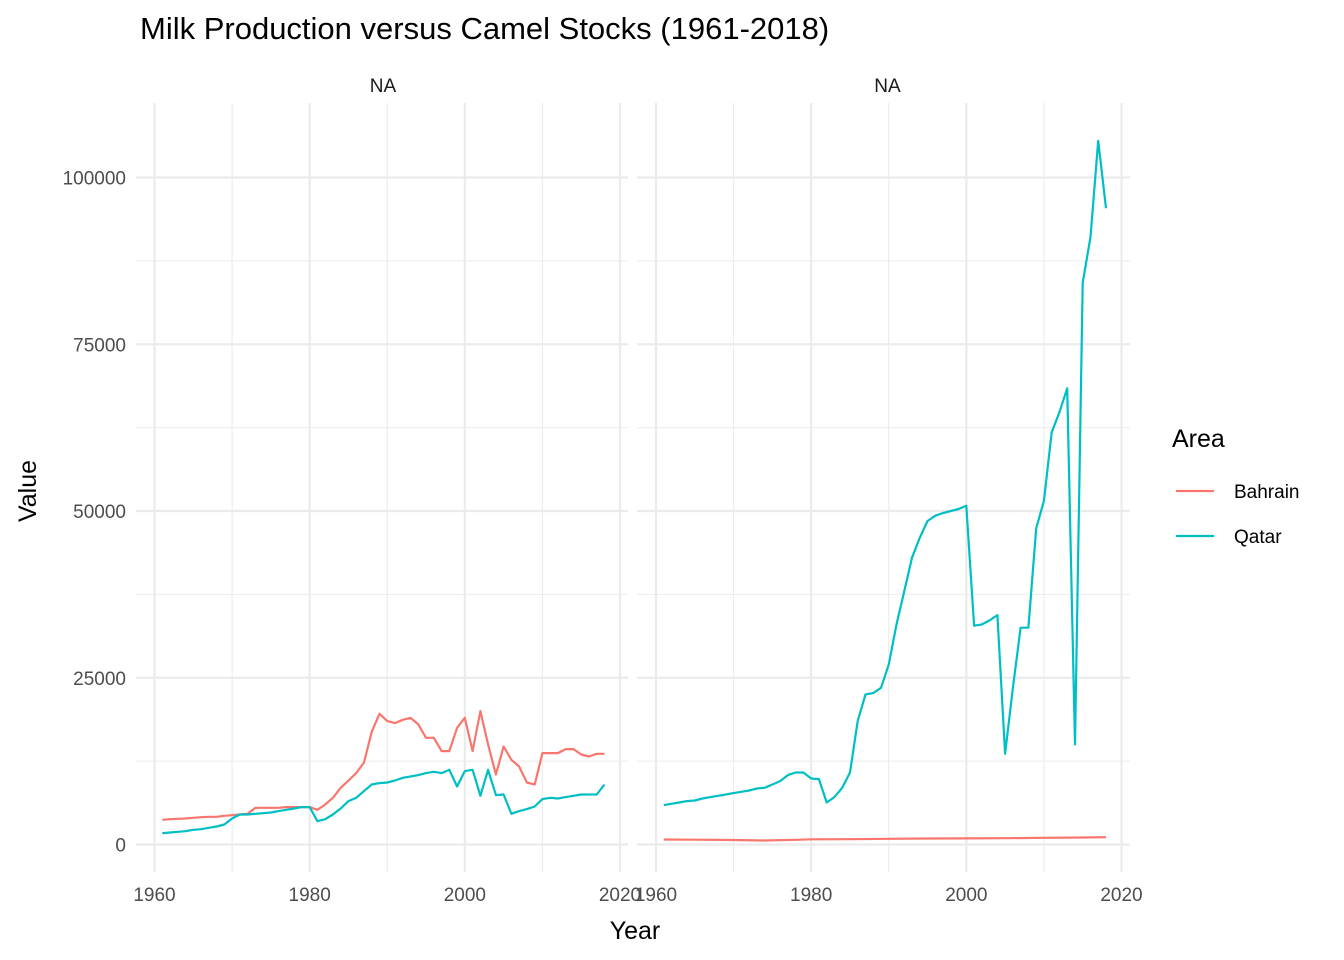 This screenshot has height=960, width=1344. I want to click on legend-title: Area, so click(1198, 439).